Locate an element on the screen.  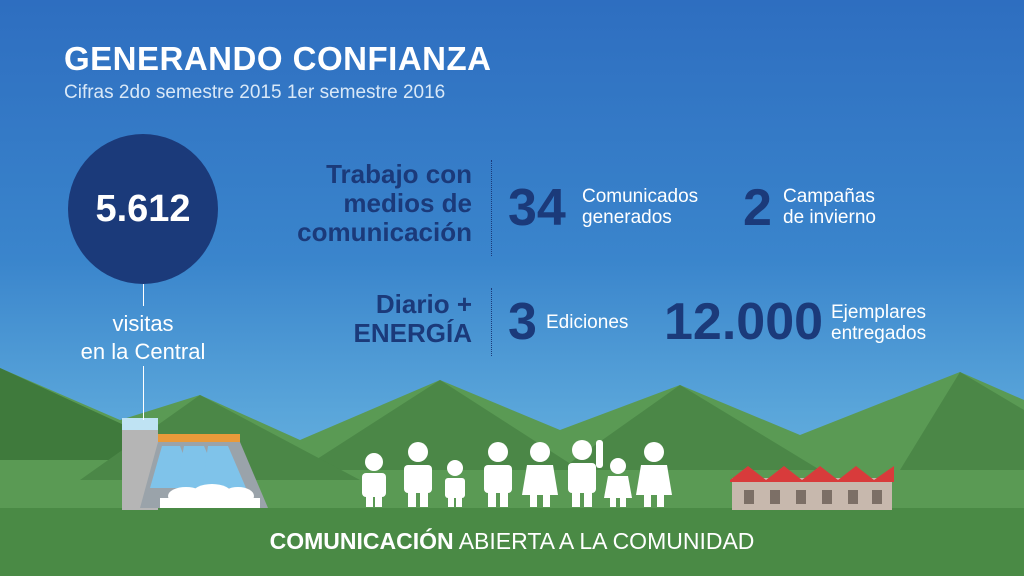
media-work-label: Trabajo con medios de comunicación is located at coordinates (384, 203).